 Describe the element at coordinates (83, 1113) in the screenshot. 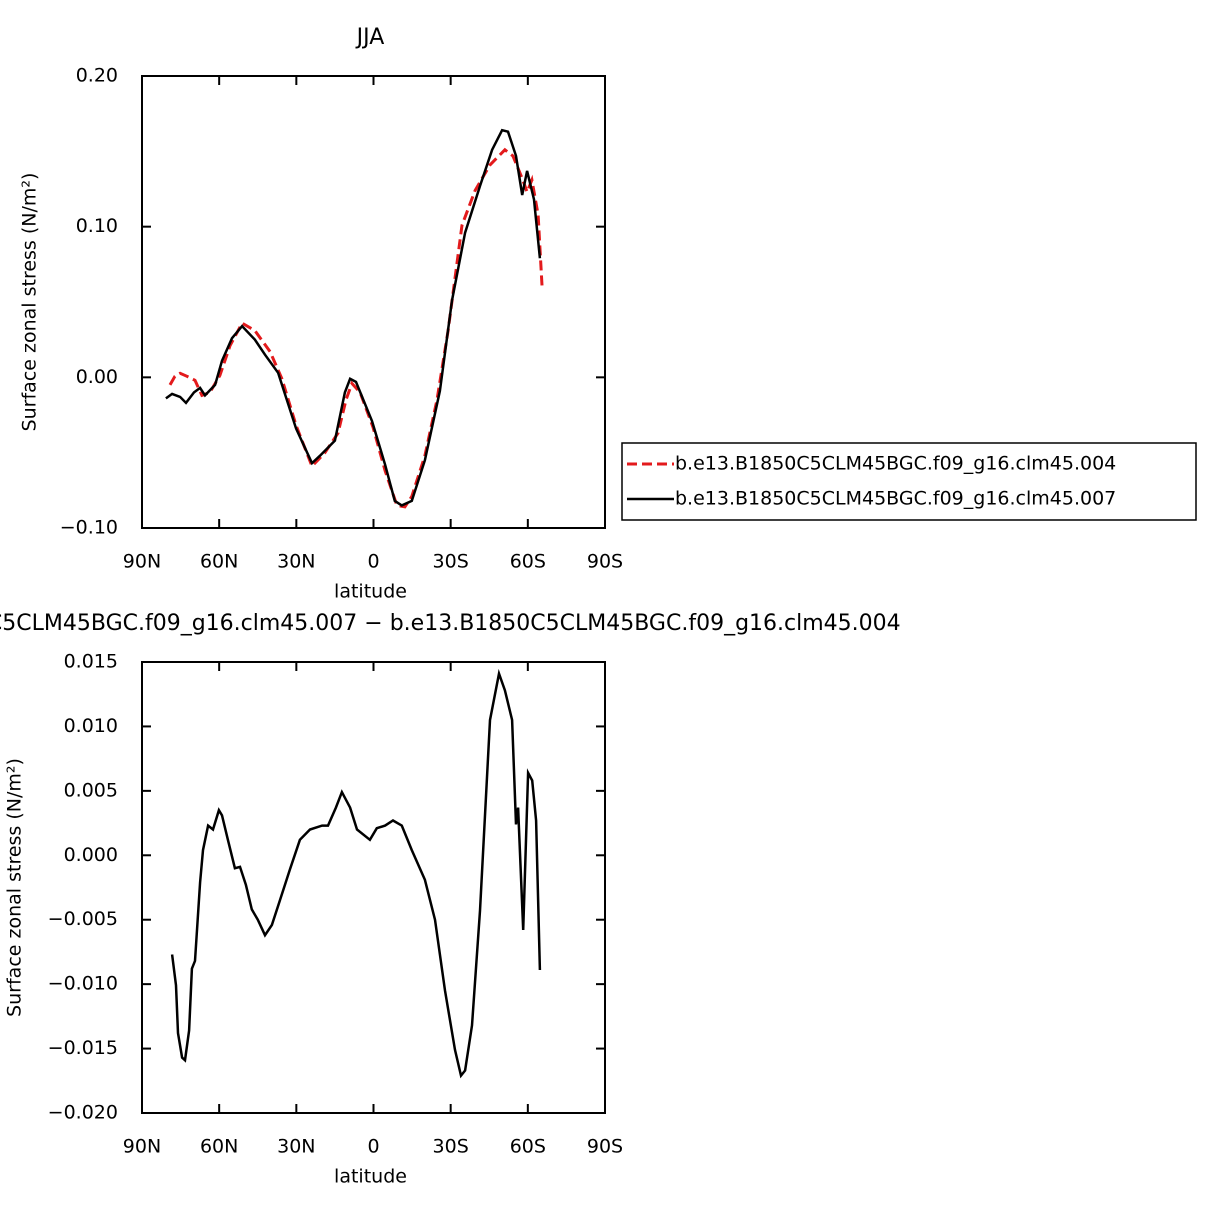

I see `y-tick-label: −0.020` at that location.